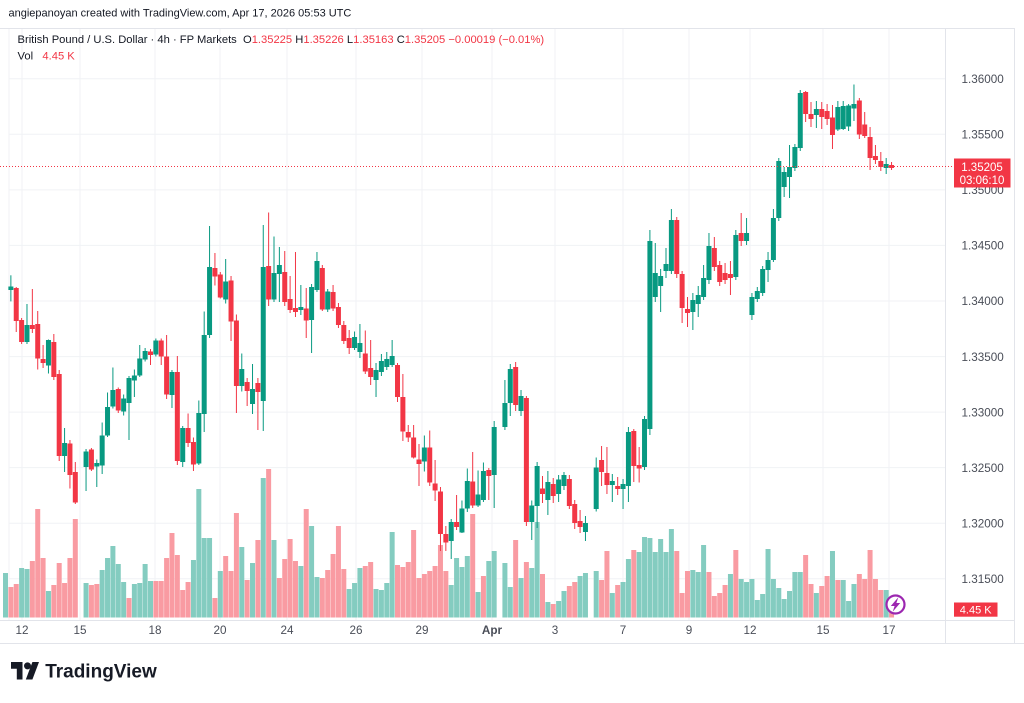 This screenshot has width=1024, height=703. What do you see at coordinates (555, 630) in the screenshot?
I see `svg-text: 3` at bounding box center [555, 630].